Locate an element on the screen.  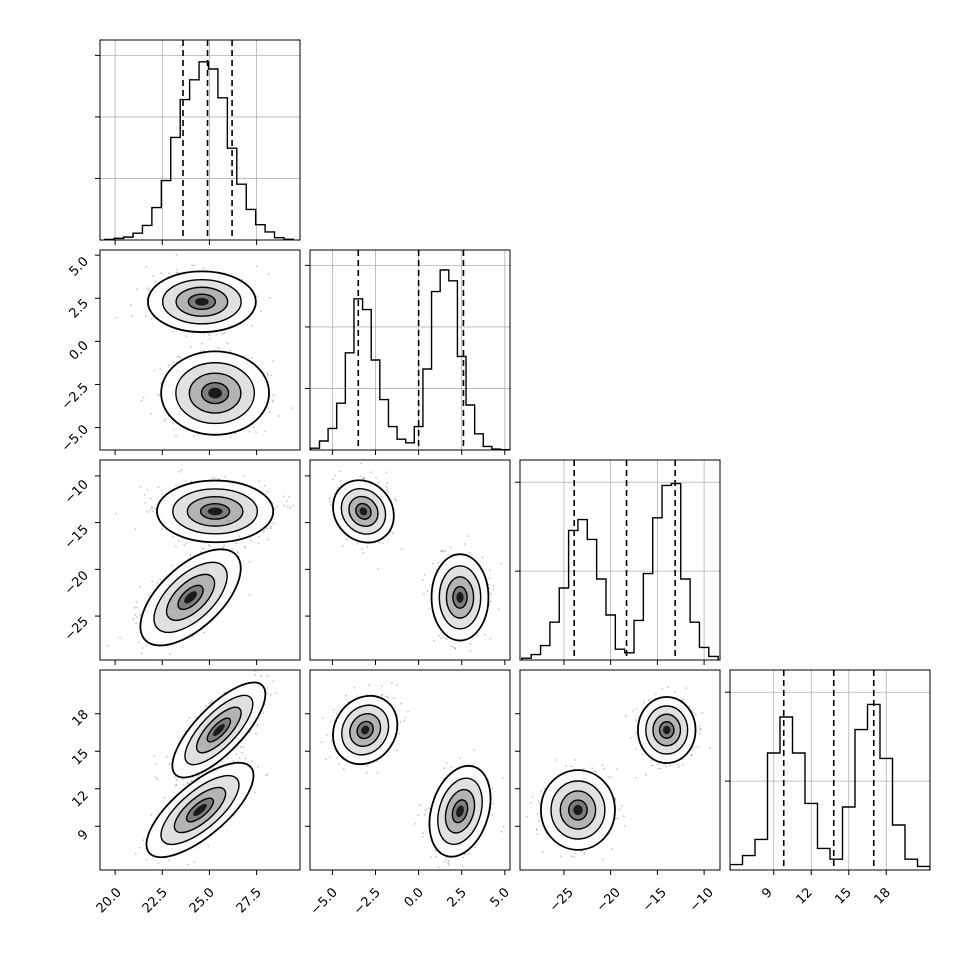
panel-hist-p4 is located at coordinates (828, 772).